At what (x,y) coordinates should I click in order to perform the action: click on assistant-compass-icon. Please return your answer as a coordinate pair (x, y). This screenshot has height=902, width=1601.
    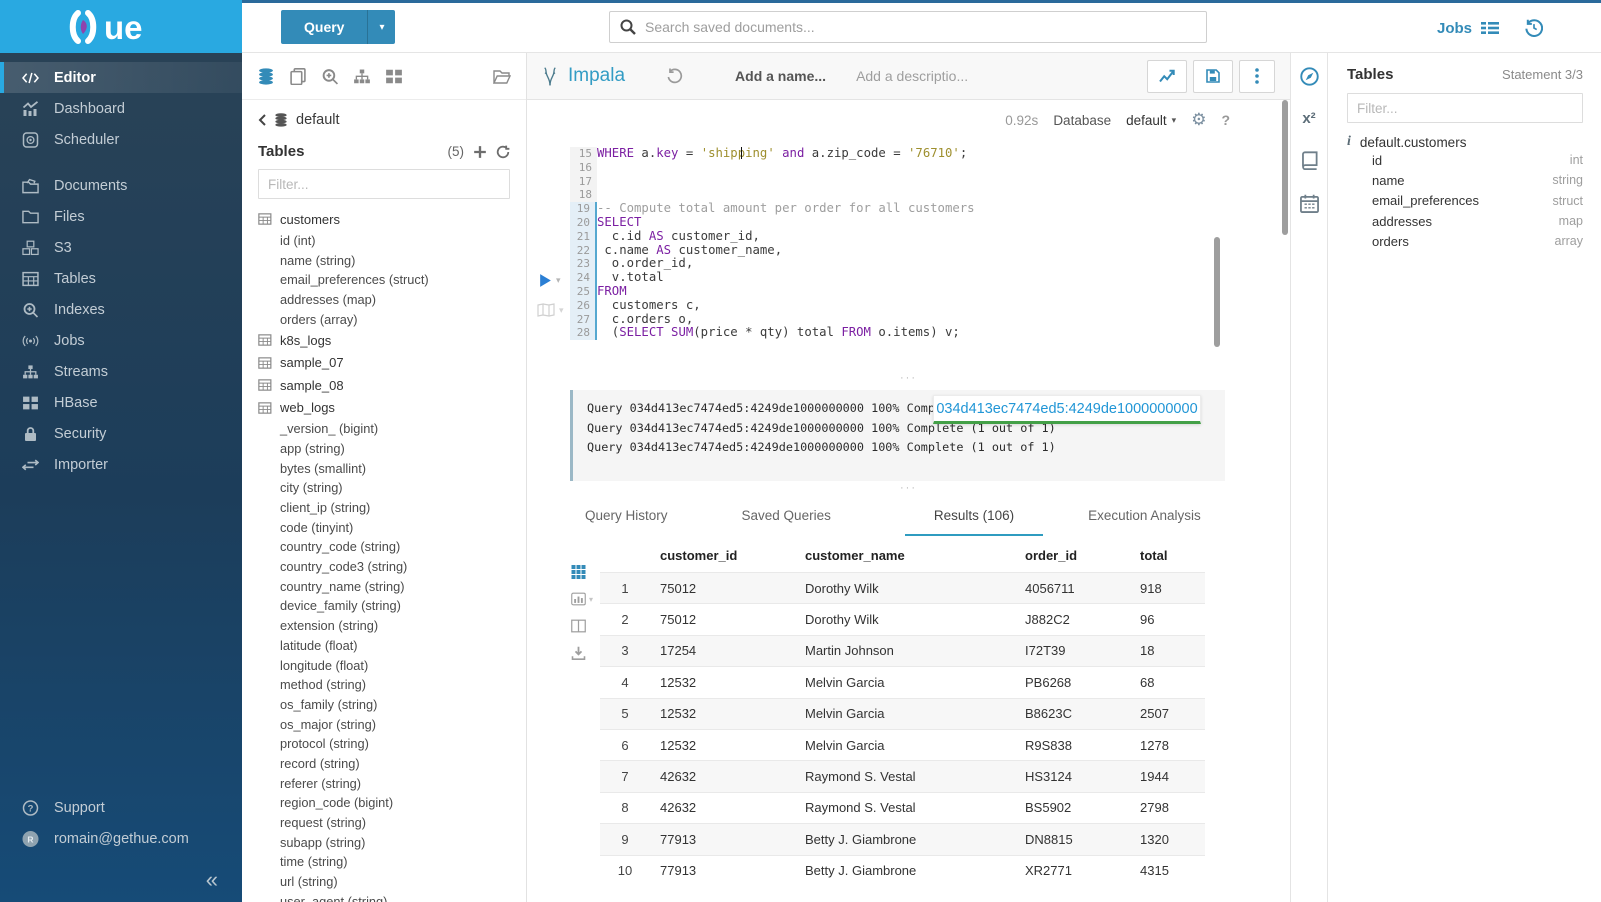
    Looking at the image, I should click on (1309, 76).